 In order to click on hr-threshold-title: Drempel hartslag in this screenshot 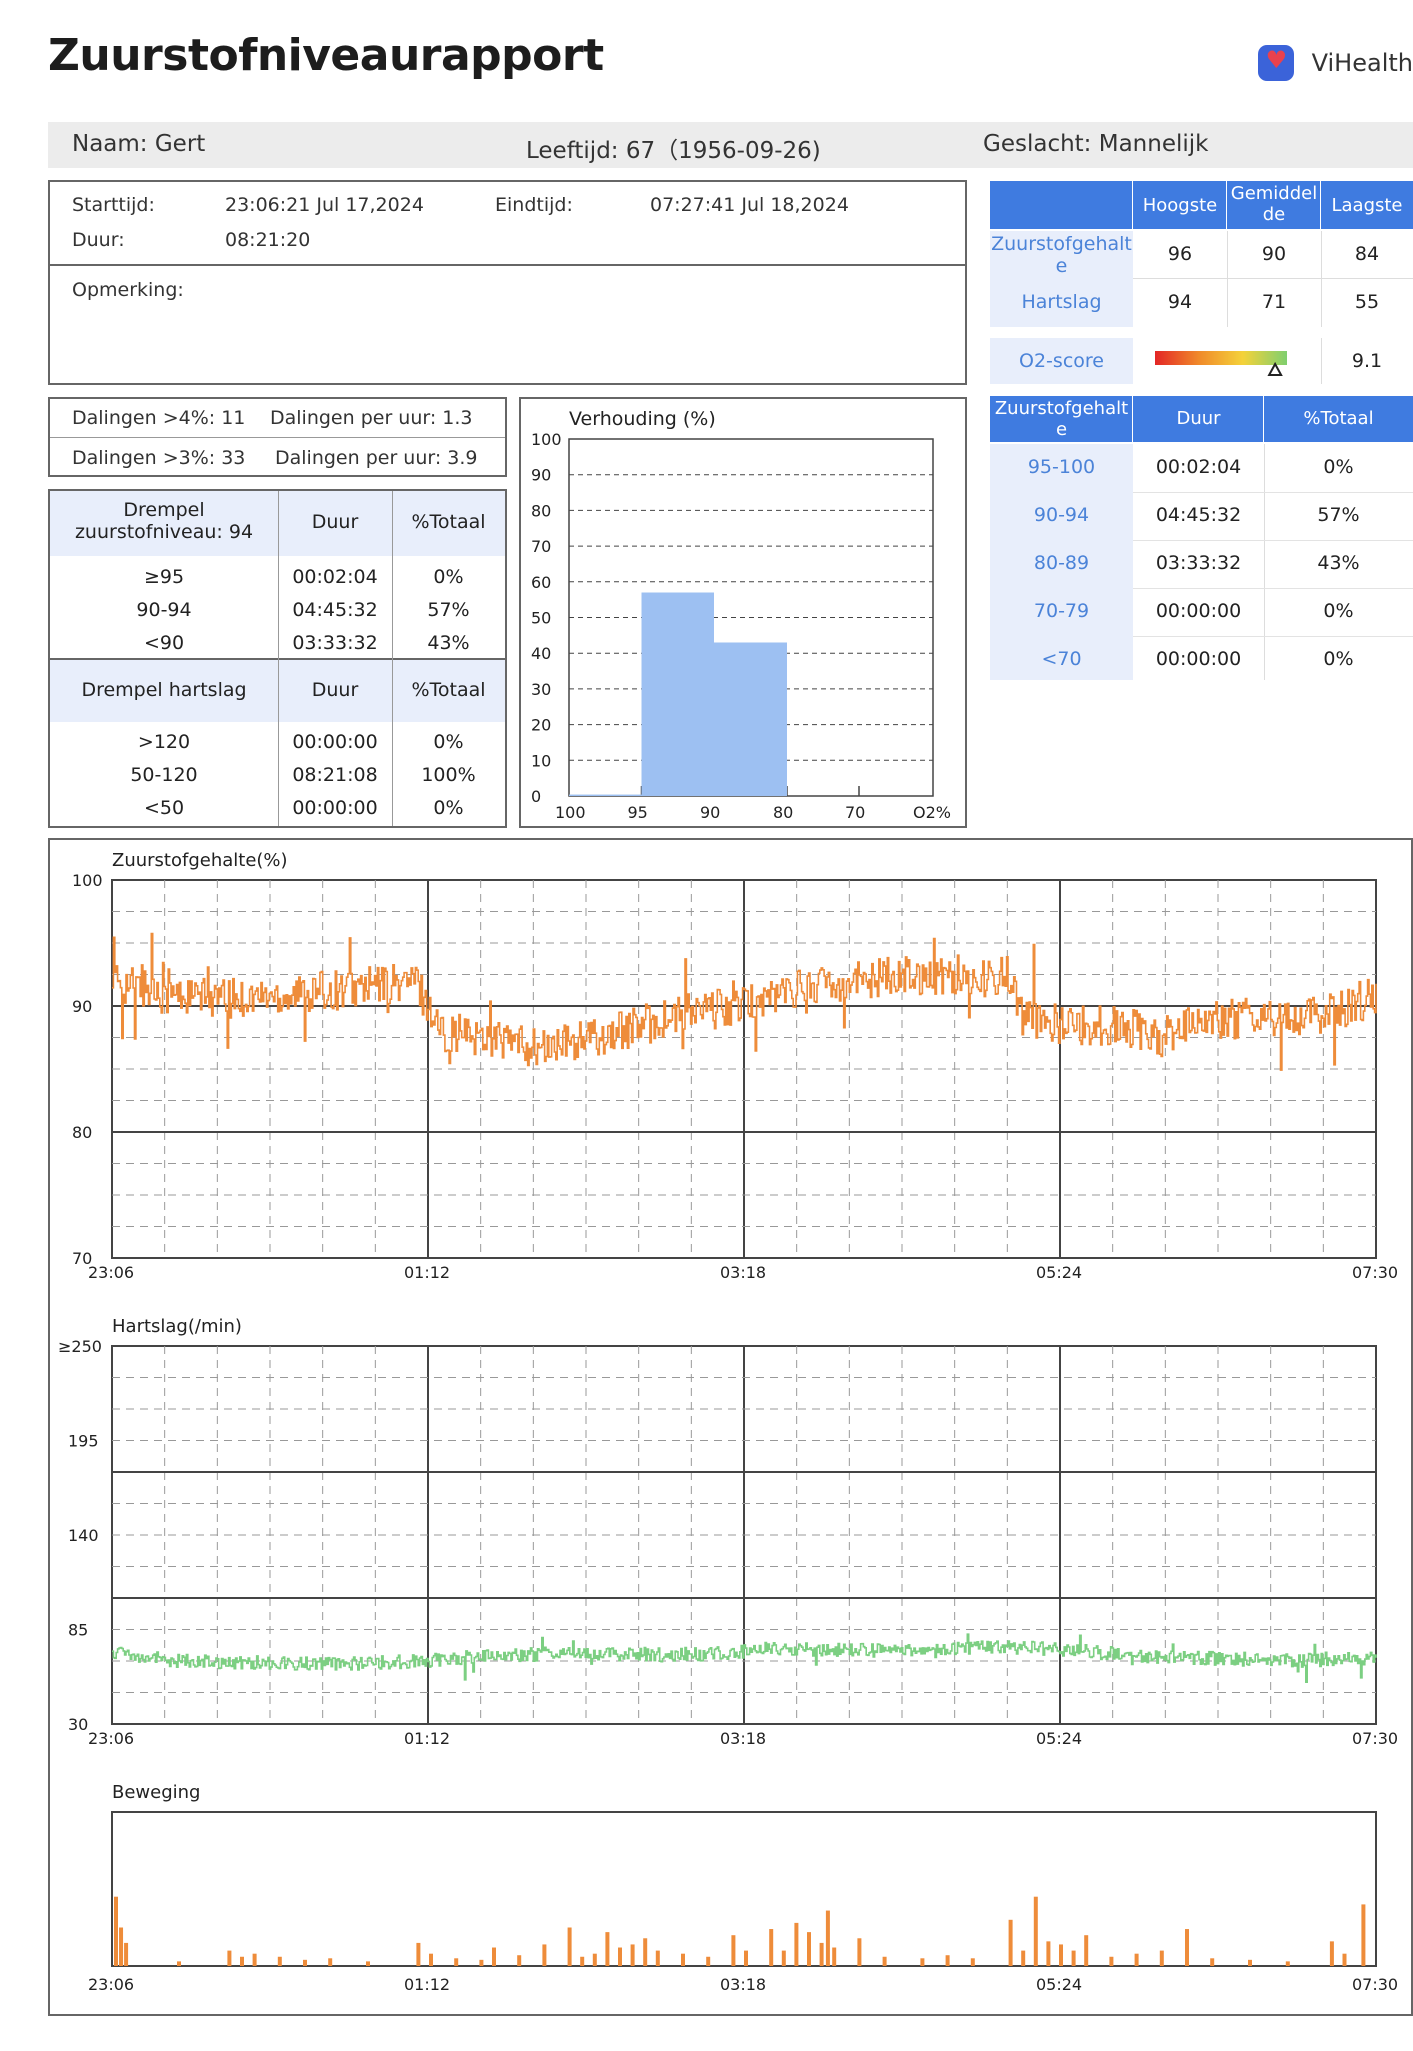, I will do `click(164, 690)`.